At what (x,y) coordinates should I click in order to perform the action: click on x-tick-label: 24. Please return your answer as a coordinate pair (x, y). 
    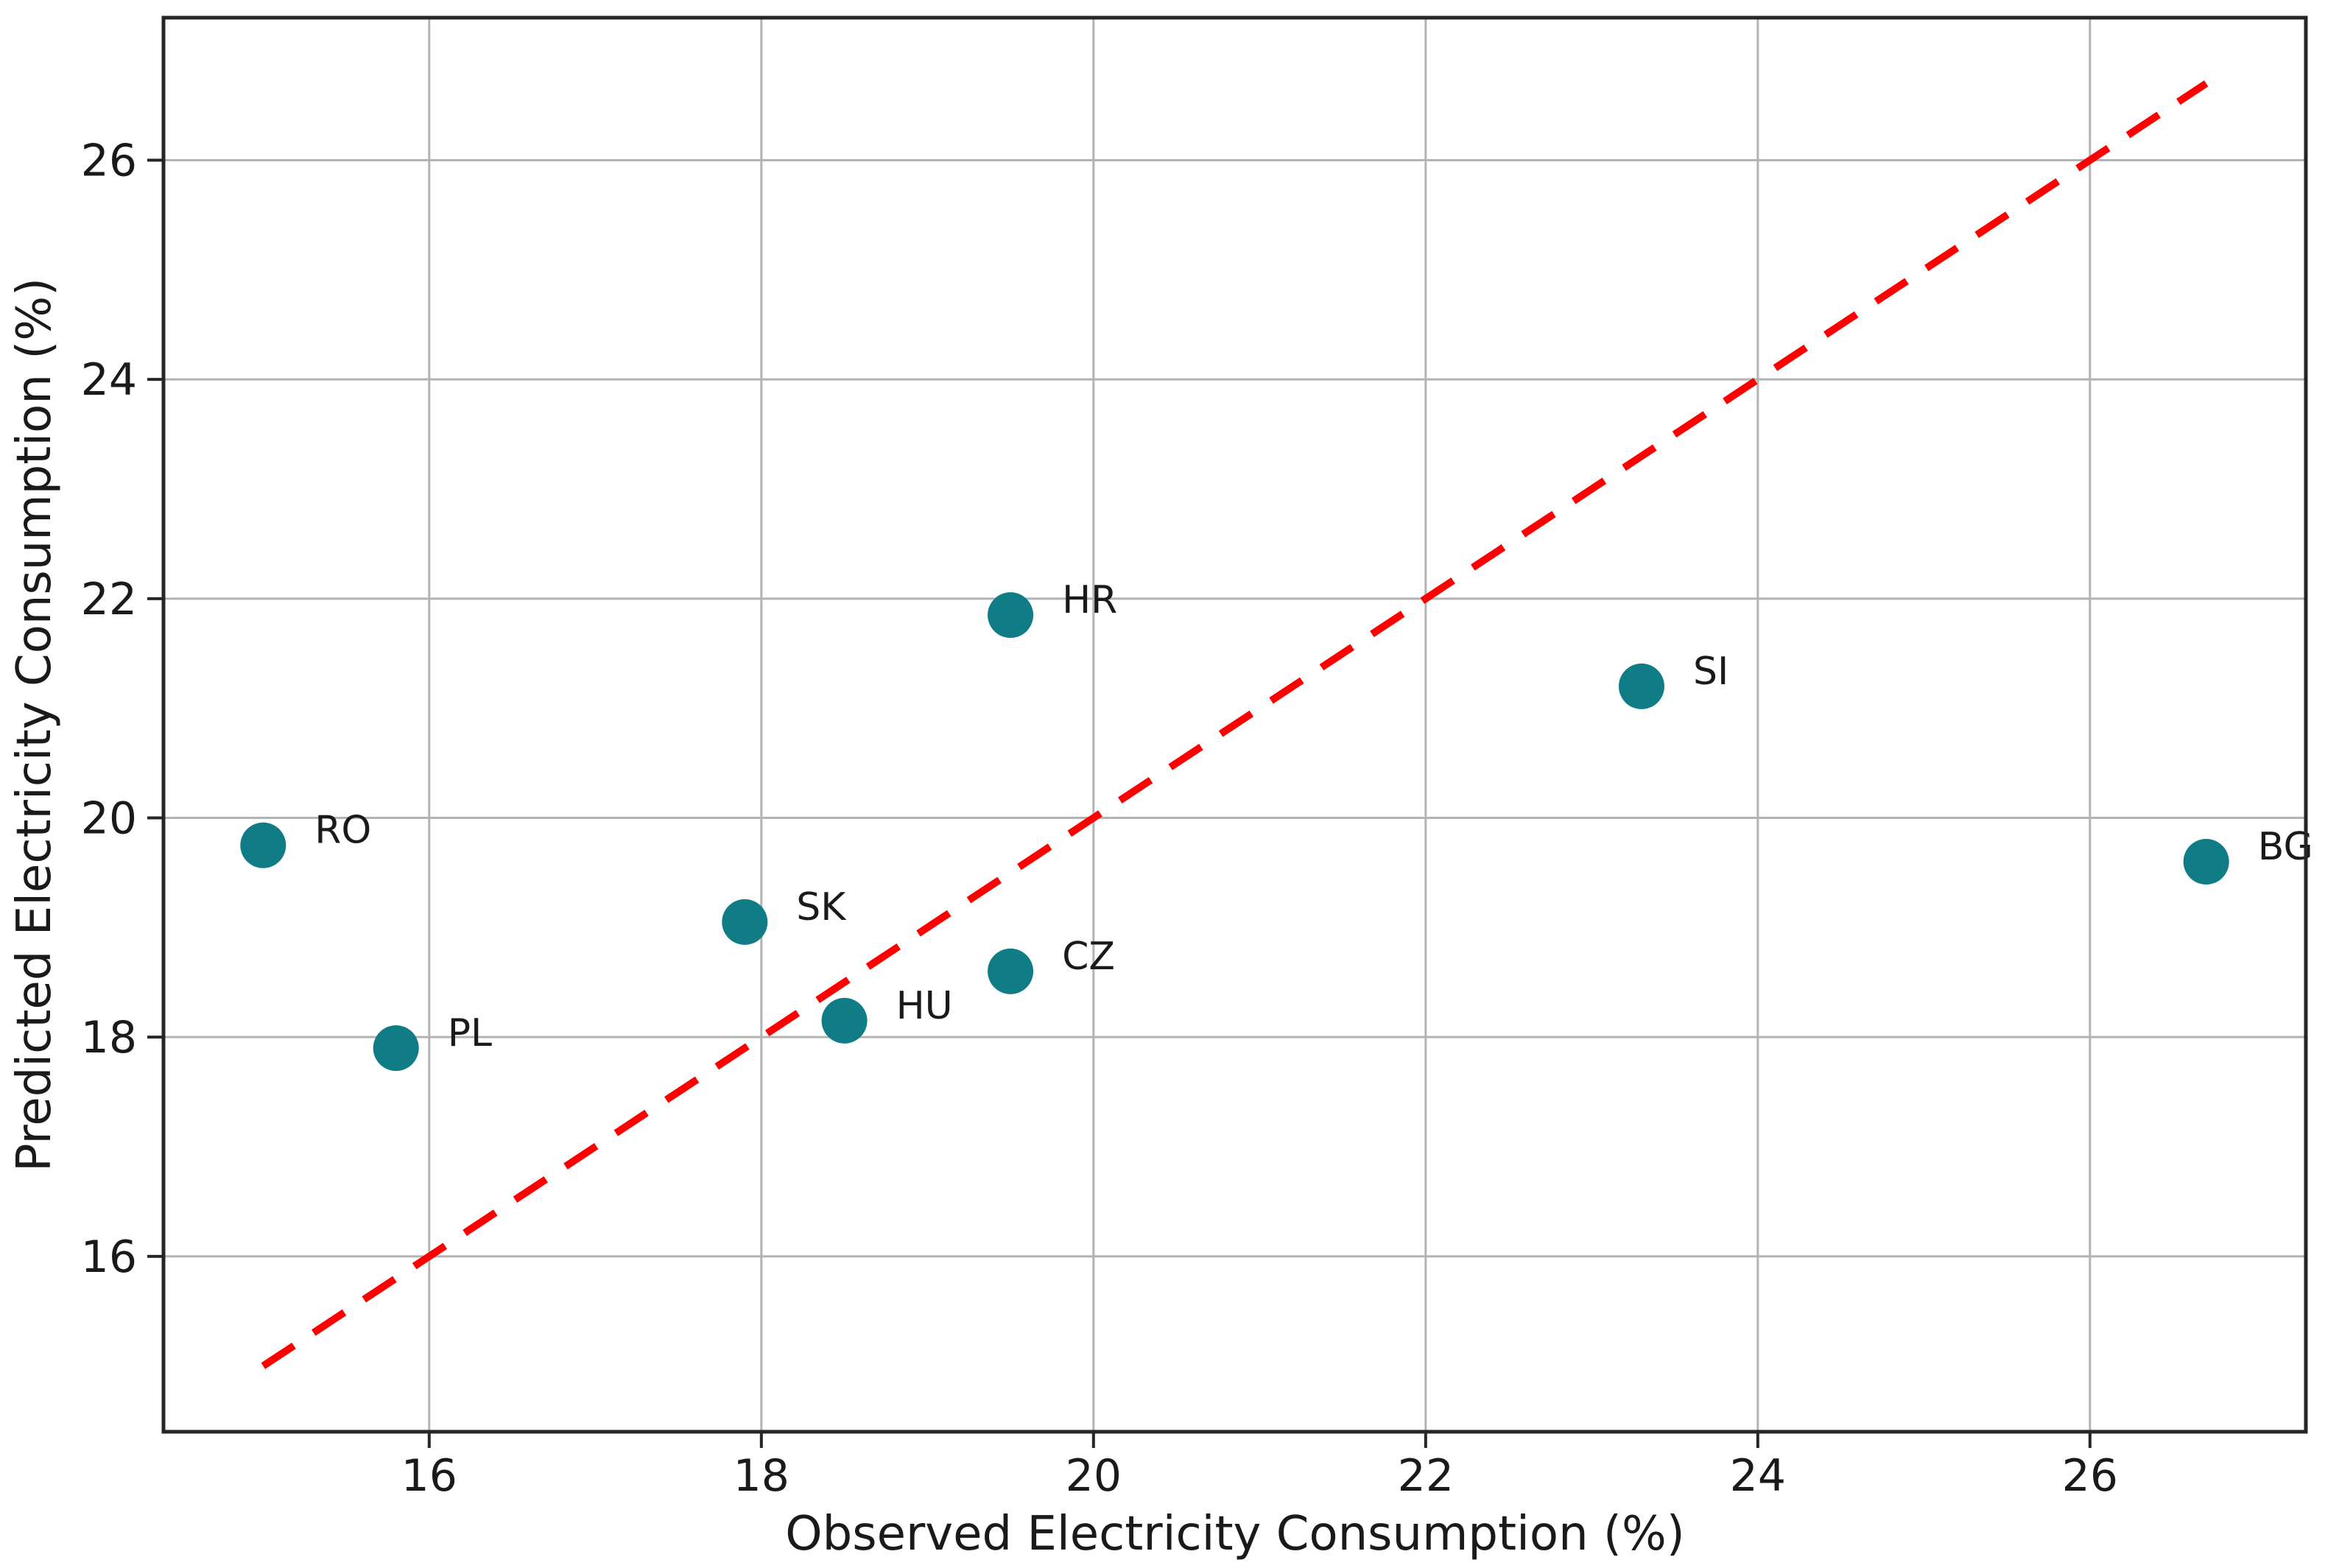
    Looking at the image, I should click on (1758, 1476).